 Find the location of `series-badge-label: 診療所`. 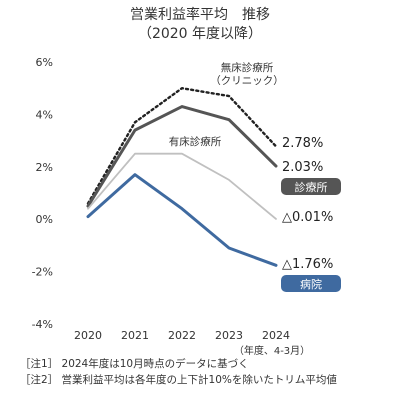

series-badge-label: 診療所 is located at coordinates (311, 187).